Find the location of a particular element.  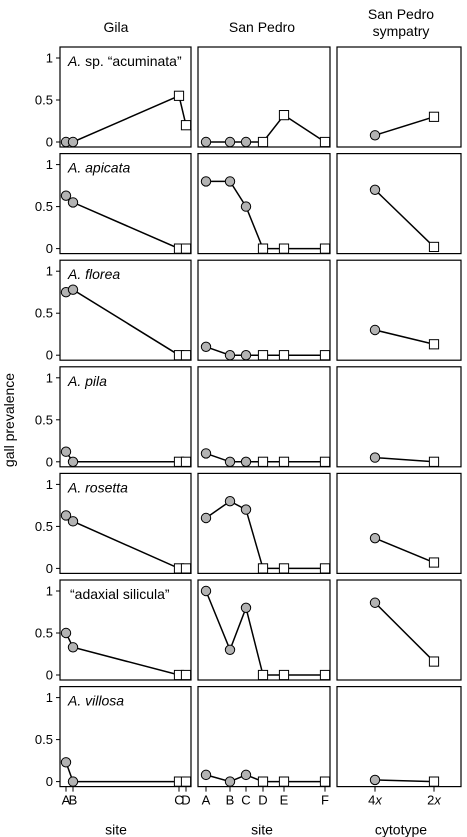

x-tick-label-number: 4 is located at coordinates (371, 800).